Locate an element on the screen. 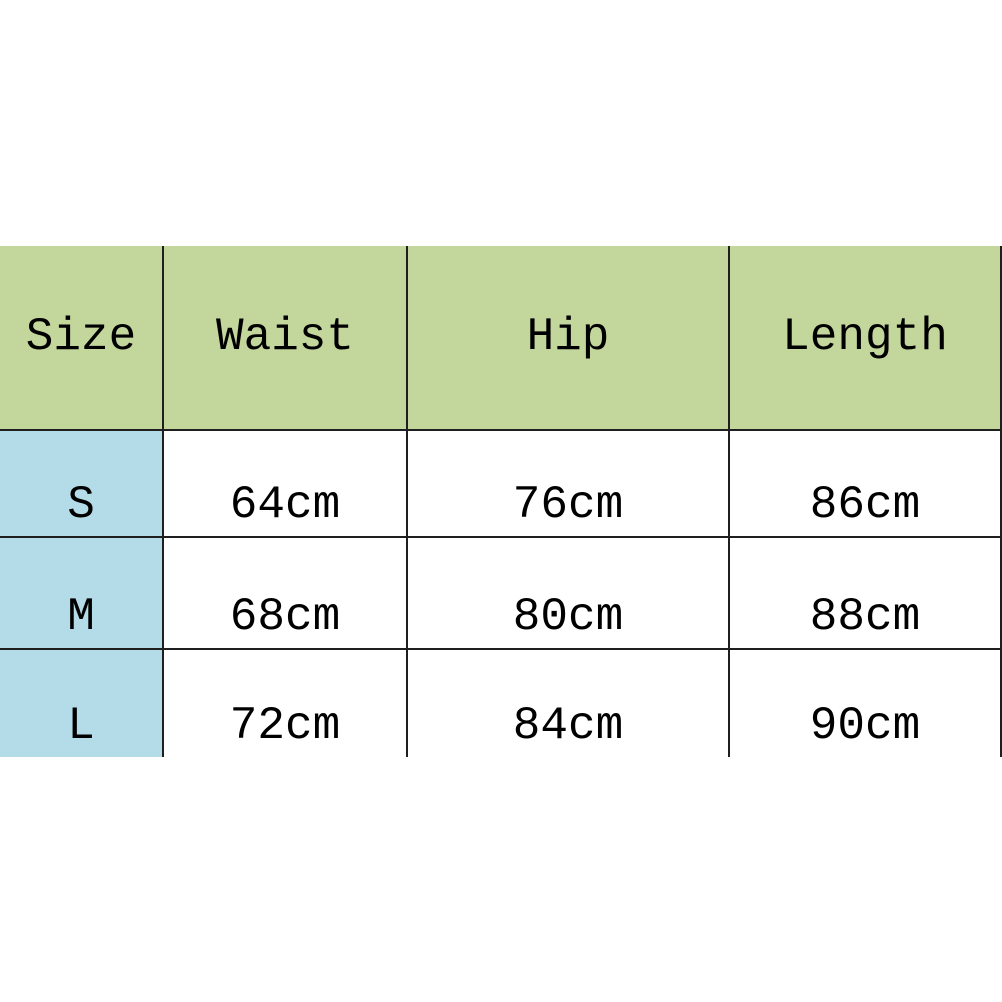 Image resolution: width=1002 pixels, height=1002 pixels. row-m-hip-cell: 80cm is located at coordinates (569, 594).